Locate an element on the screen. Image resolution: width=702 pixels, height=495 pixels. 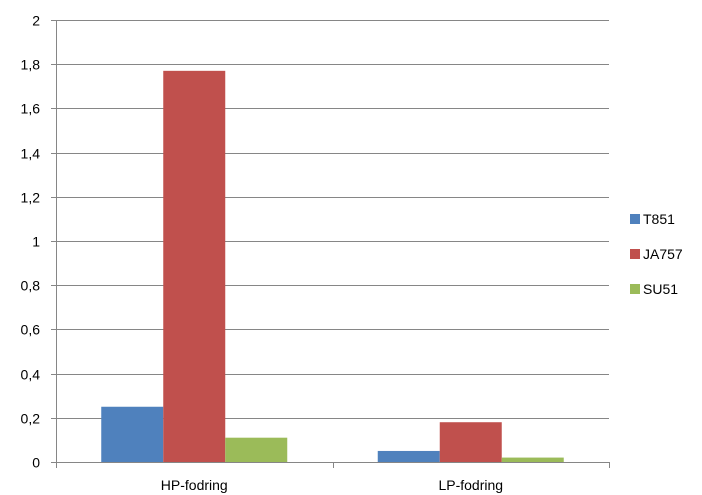
y-axis-tick-labels: 0 0,2 0,4 0,6 0,8 1 1,2 1,4 1,6 1,8 2 is located at coordinates (31, 242).